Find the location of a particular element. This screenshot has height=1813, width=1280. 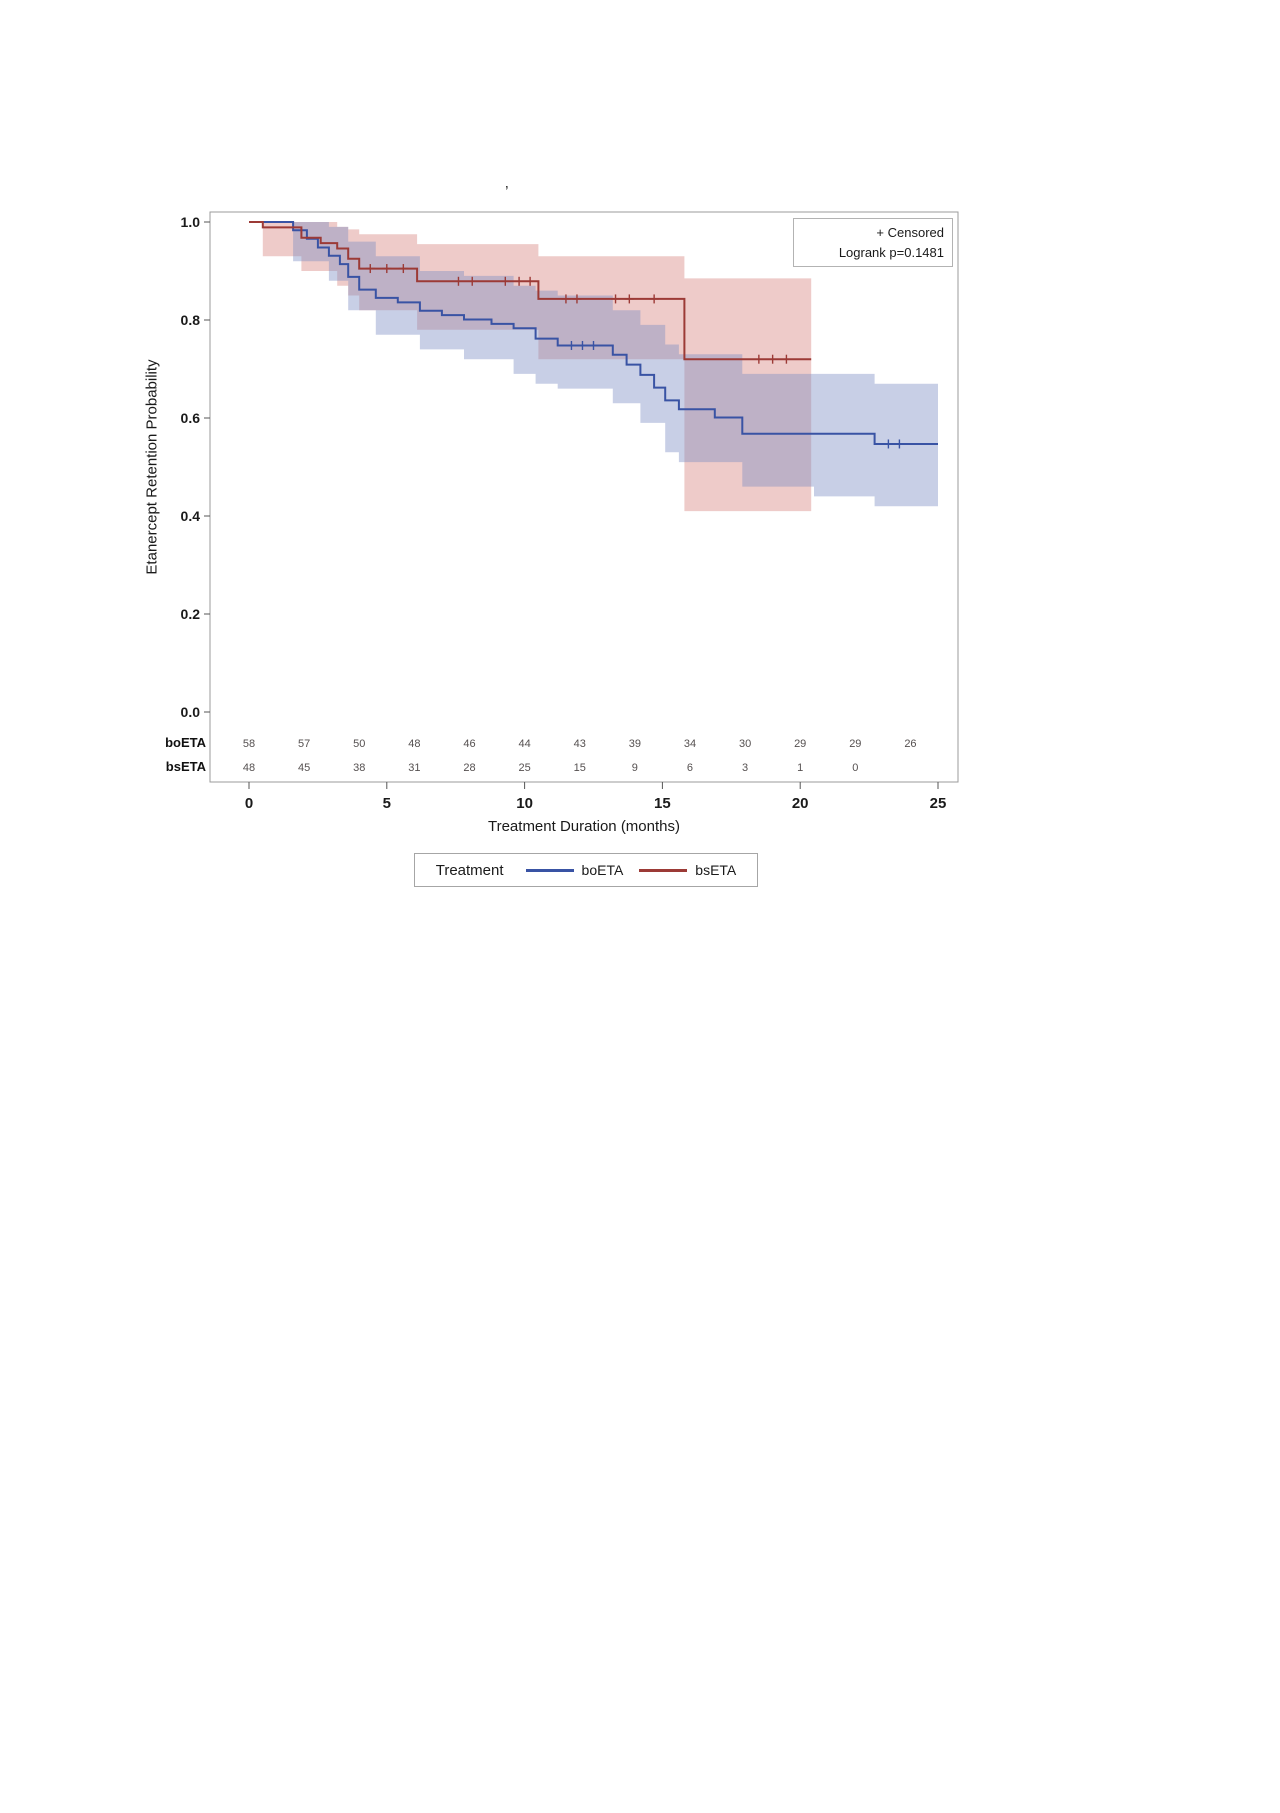

svg-text: 46 is located at coordinates (469, 744).